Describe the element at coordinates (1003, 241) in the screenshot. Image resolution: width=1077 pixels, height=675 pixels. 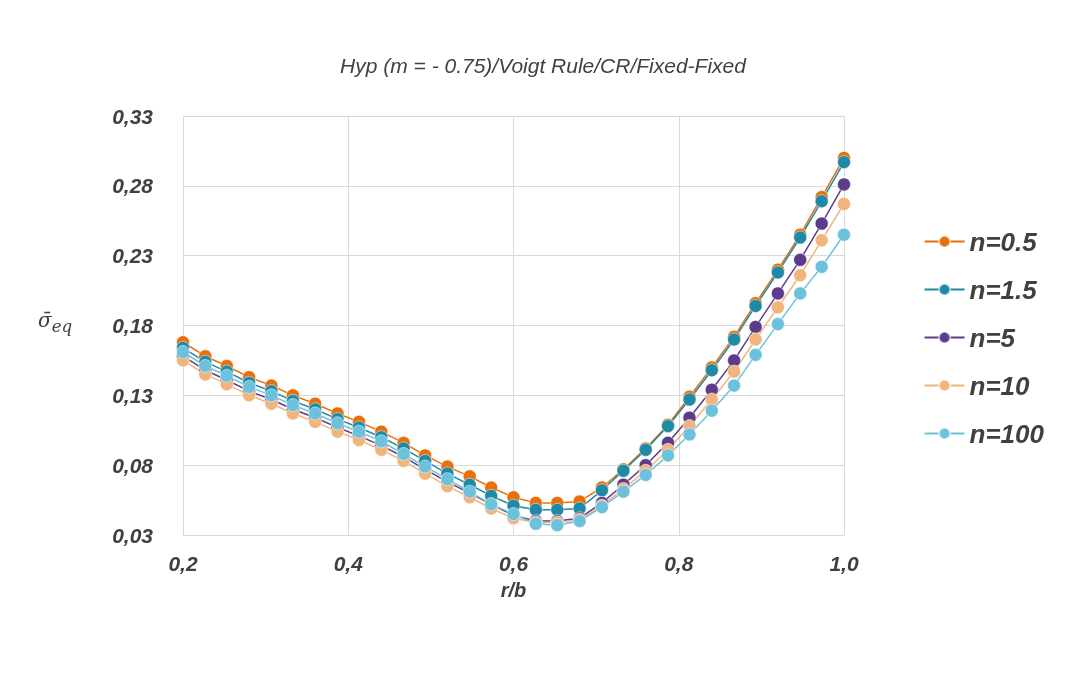
I see `legend-label: n=0.5` at that location.